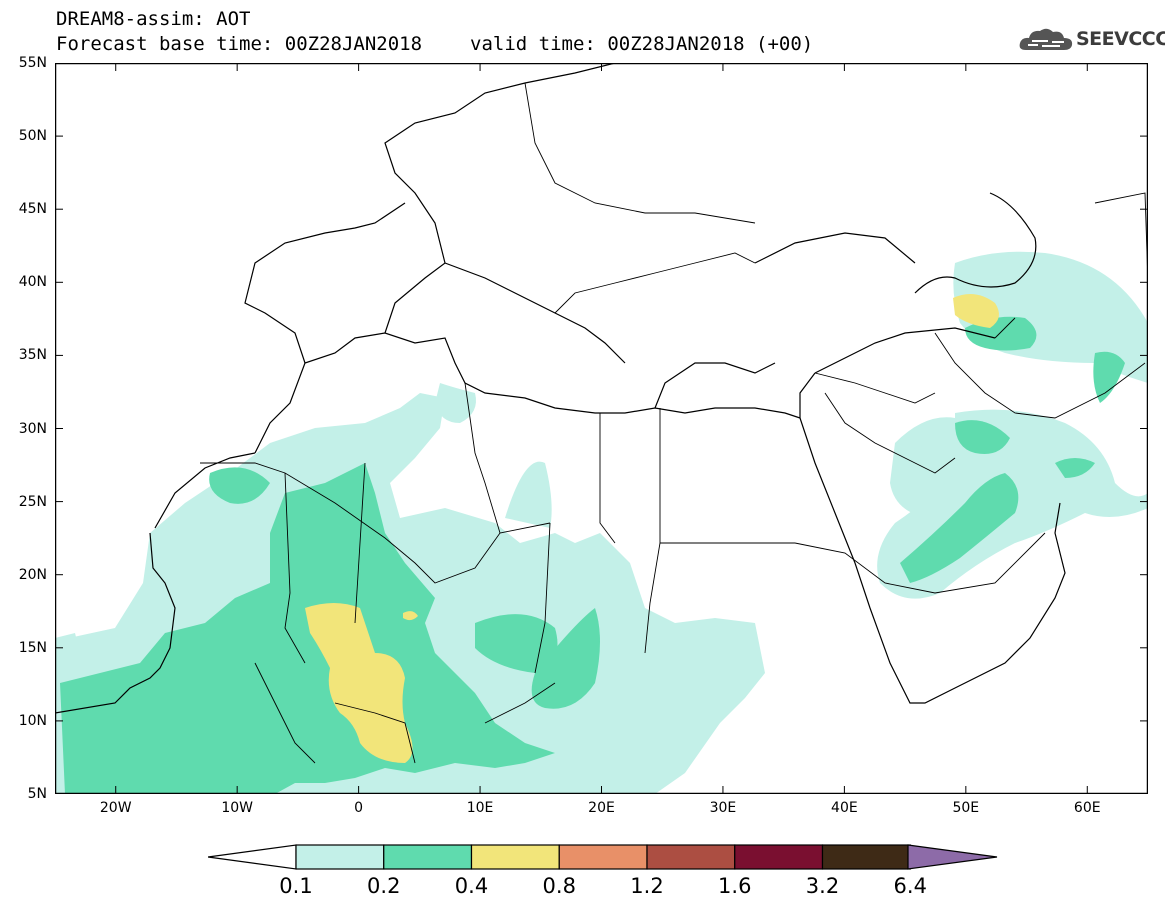 This screenshot has height=905, width=1165. I want to click on lon-label-20w: 20W, so click(115, 808).